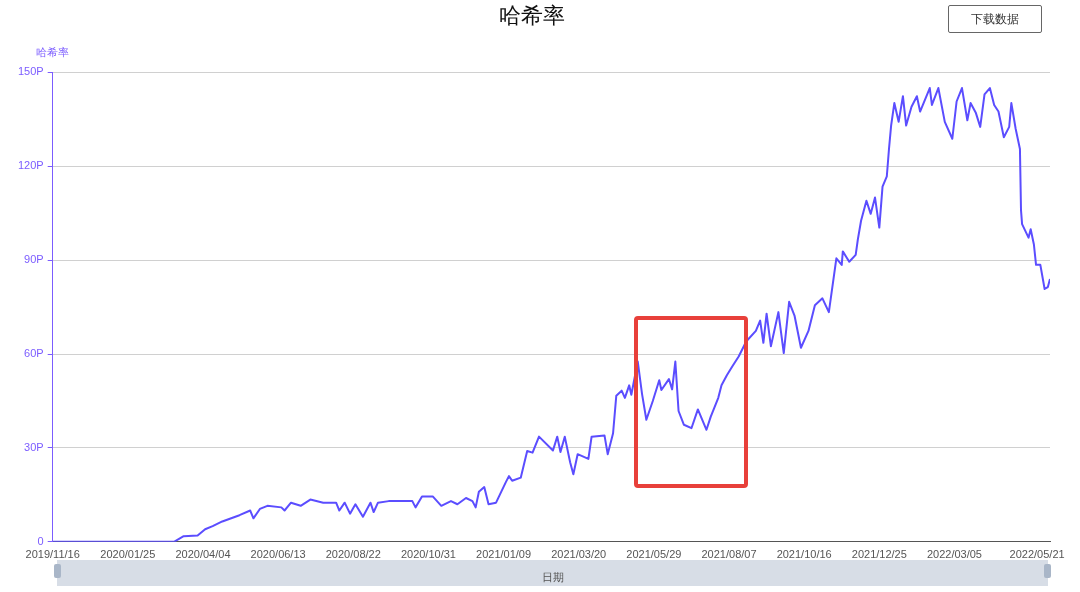 This screenshot has height=592, width=1080. I want to click on x-tick-label: 2021/03/20, so click(579, 554).